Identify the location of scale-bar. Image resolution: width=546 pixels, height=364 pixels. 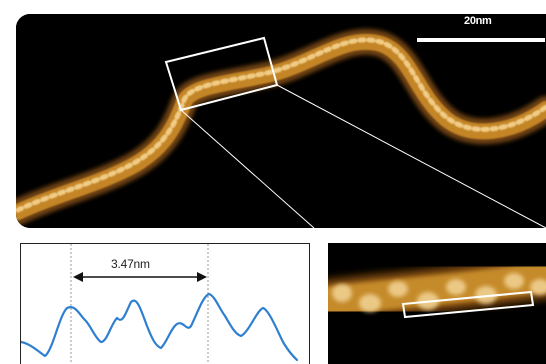
(481, 40).